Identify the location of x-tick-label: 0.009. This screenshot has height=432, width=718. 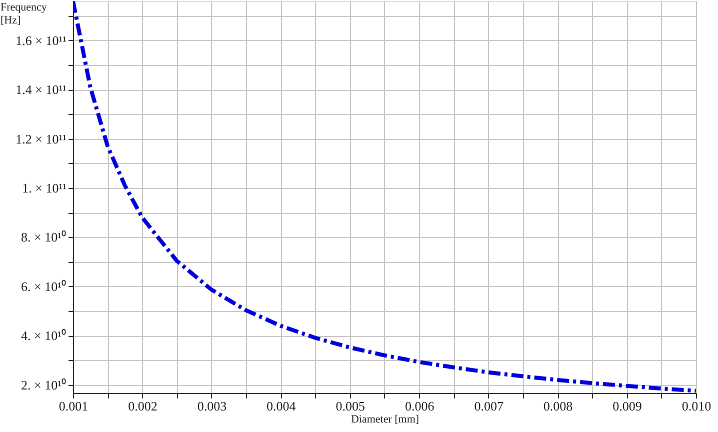
(627, 406).